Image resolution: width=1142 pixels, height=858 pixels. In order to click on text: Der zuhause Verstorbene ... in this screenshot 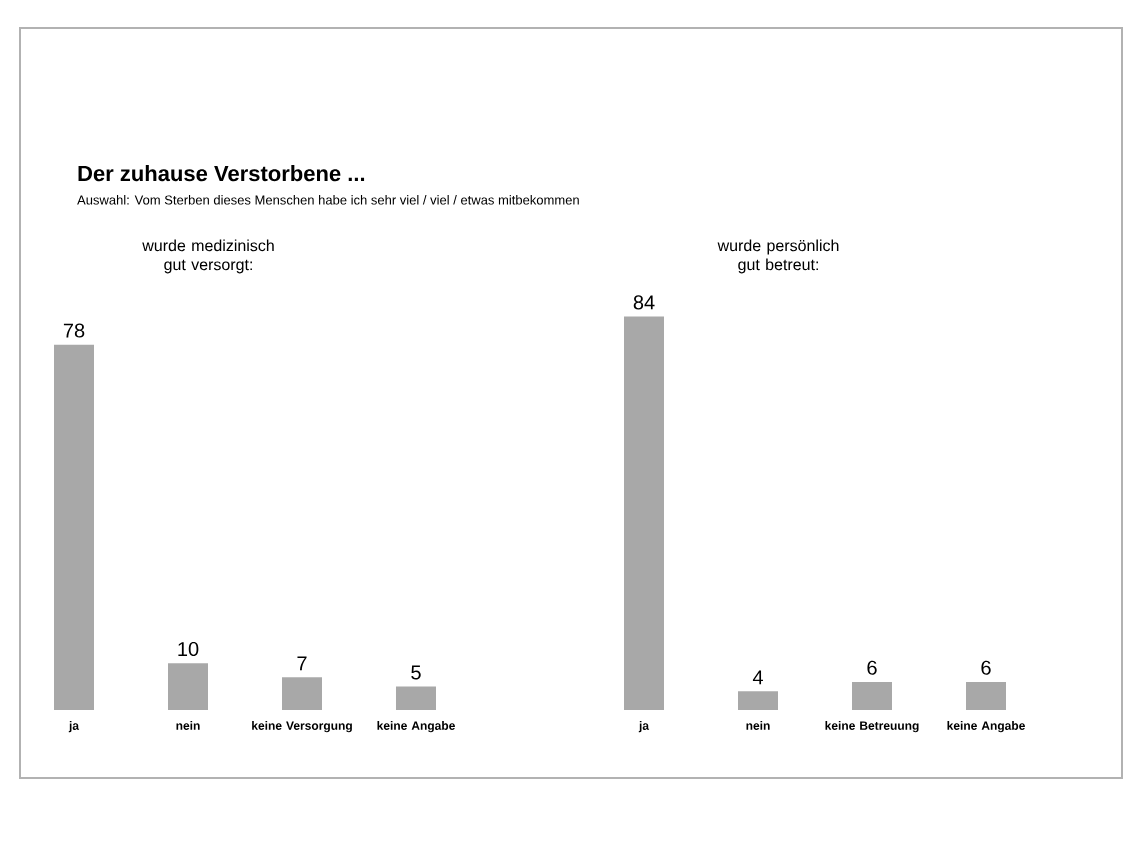, I will do `click(221, 173)`.